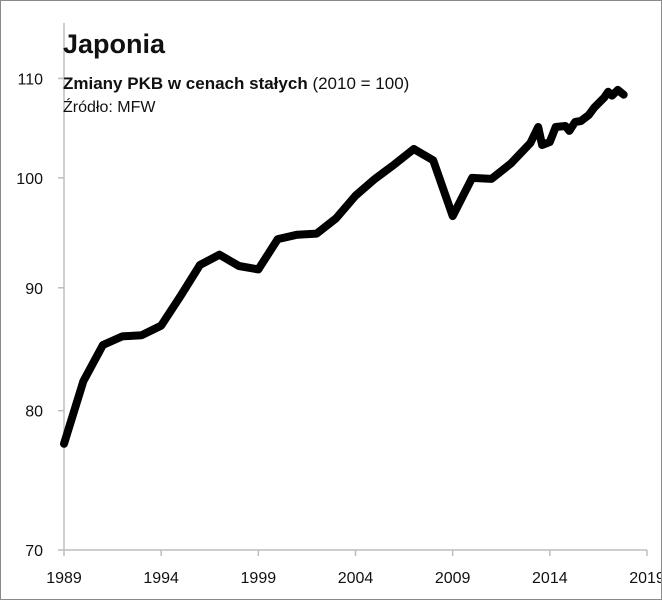  Describe the element at coordinates (550, 578) in the screenshot. I see `x-tick-label: 2014` at that location.